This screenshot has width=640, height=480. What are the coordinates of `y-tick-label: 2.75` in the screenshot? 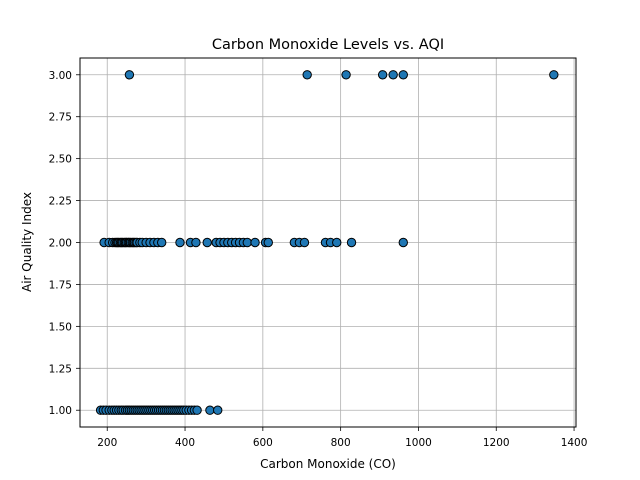 It's located at (60, 118).